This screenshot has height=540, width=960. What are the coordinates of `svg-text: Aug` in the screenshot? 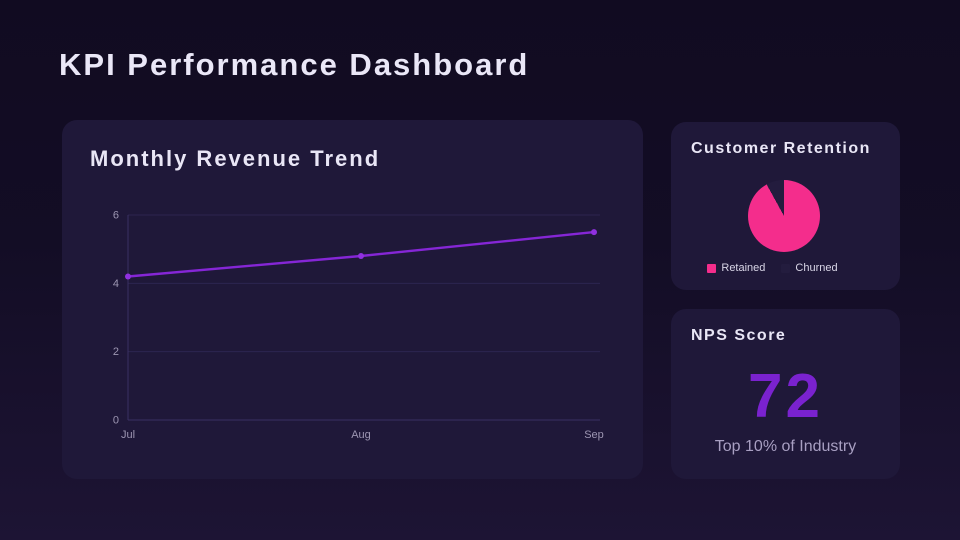 It's located at (361, 435).